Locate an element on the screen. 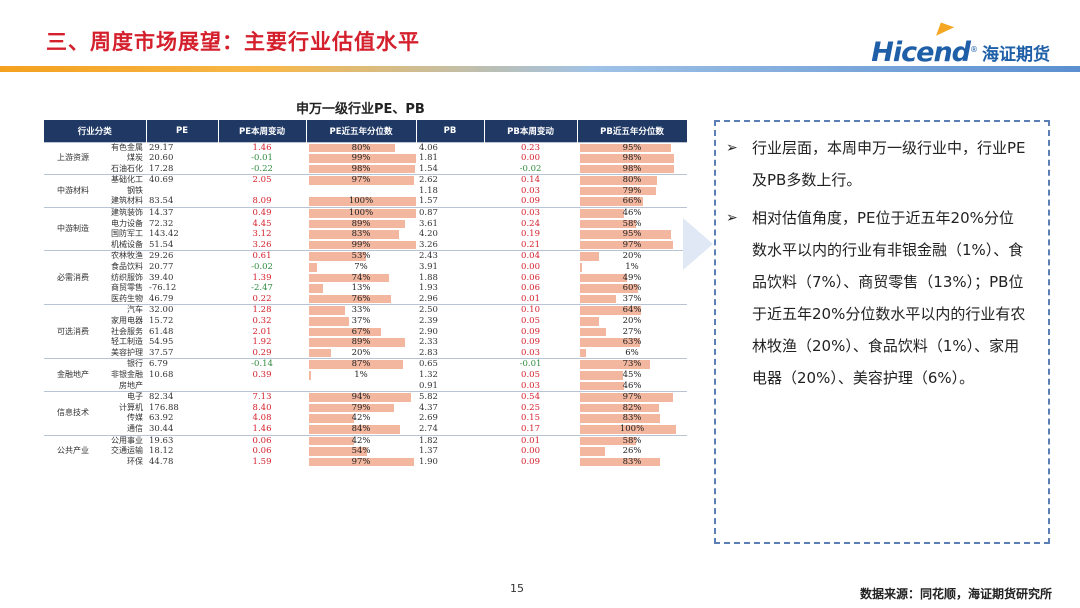  table-row: 通信 30.44 1.46 84% 2.74 0.17 100% is located at coordinates (365, 429).